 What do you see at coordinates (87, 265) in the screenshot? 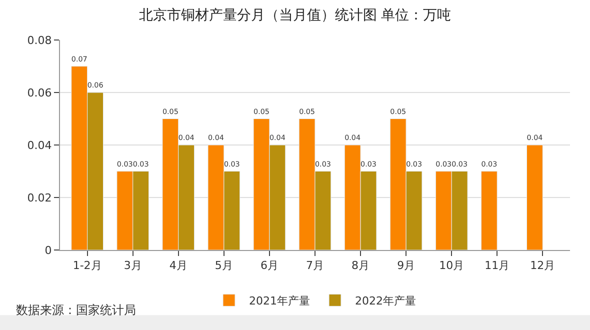
I see `x-tick-label: 1-2月` at bounding box center [87, 265].